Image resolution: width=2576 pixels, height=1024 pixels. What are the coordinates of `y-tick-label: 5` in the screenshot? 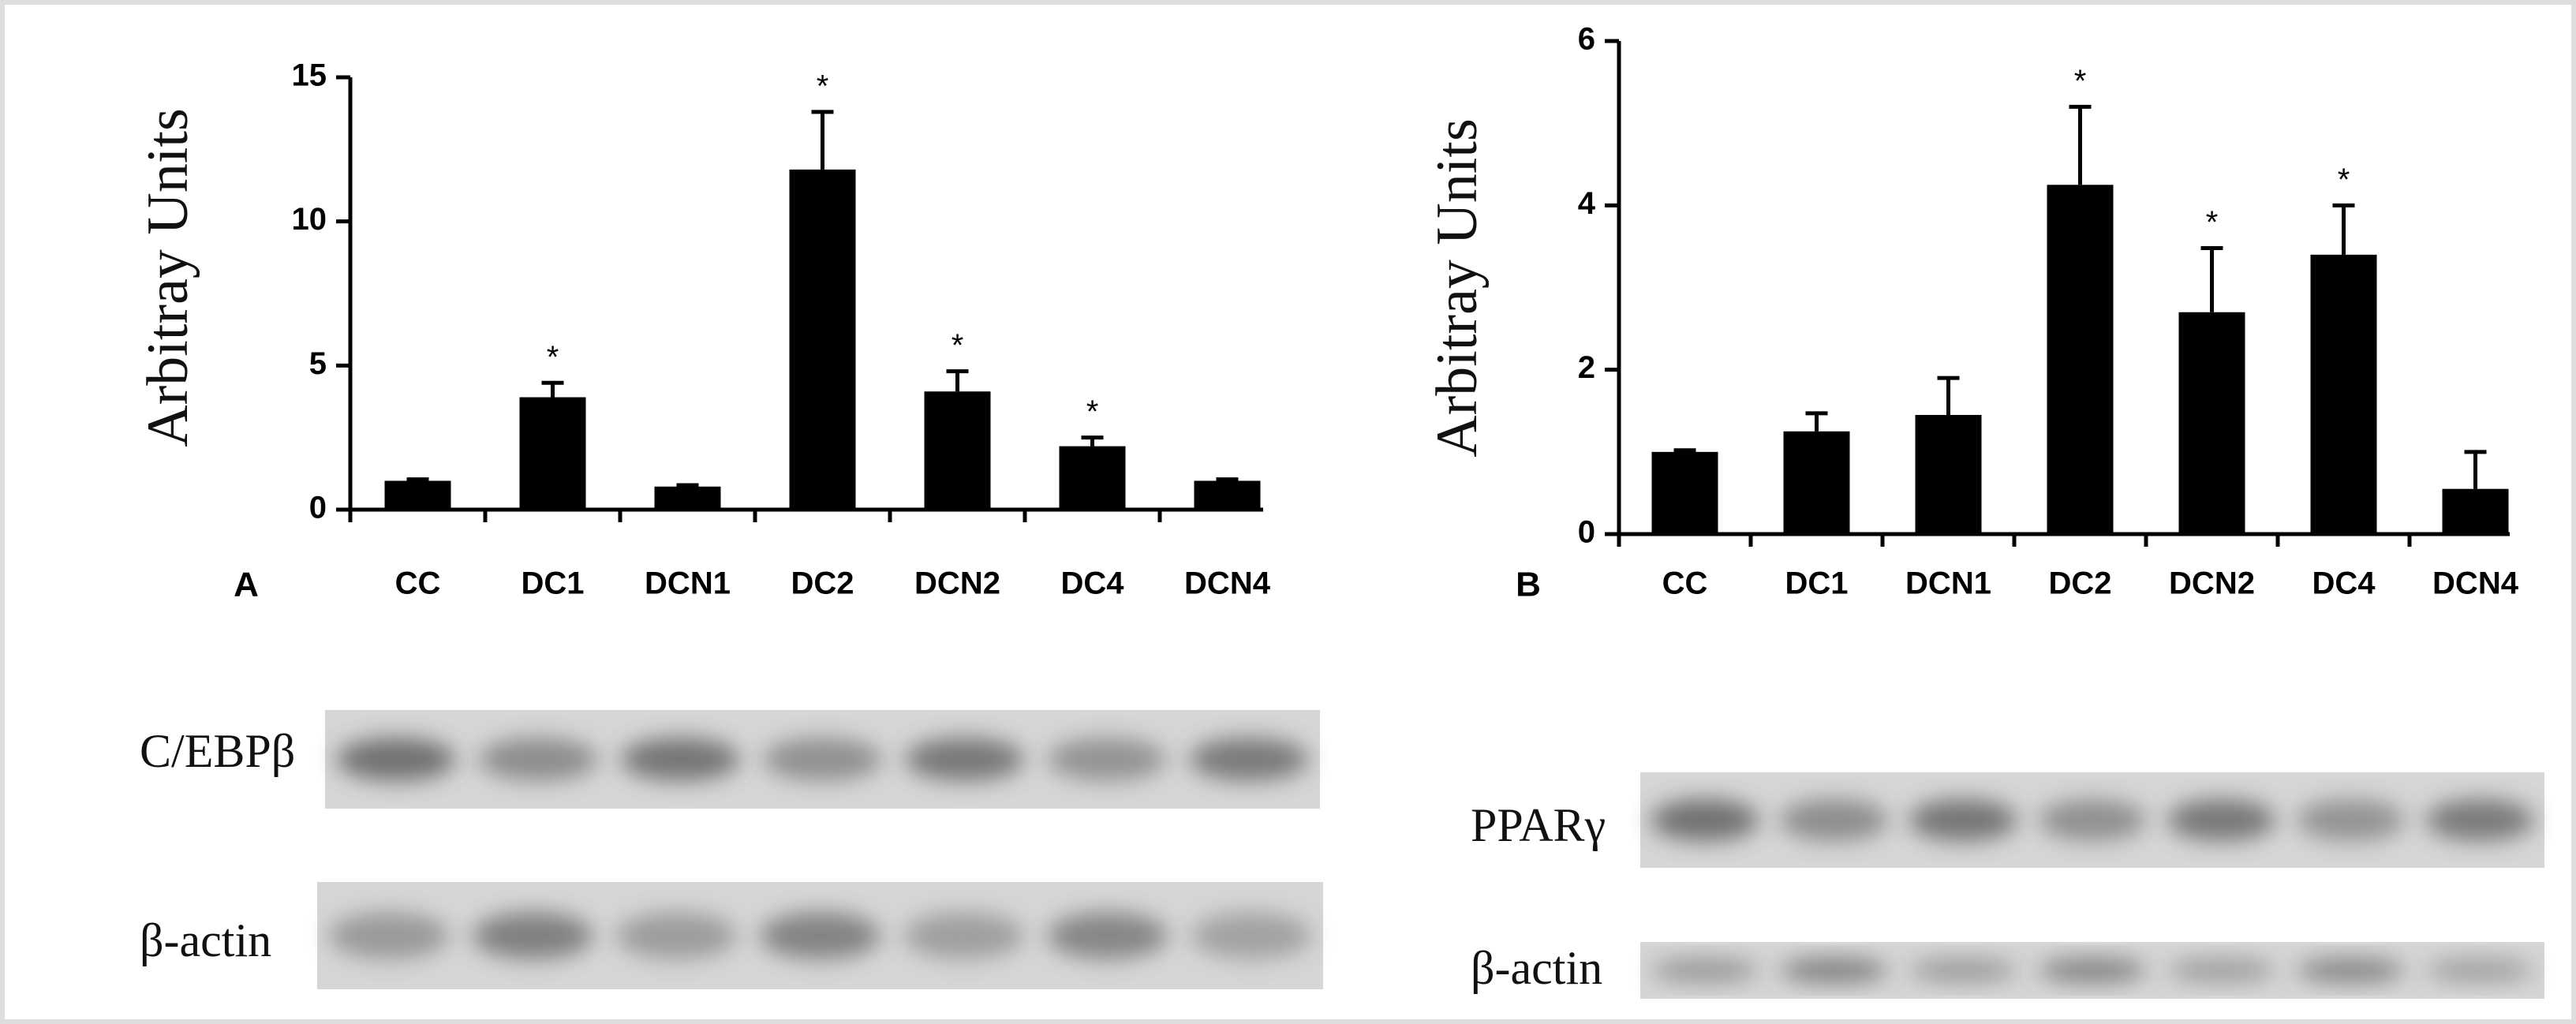 It's located at (318, 363).